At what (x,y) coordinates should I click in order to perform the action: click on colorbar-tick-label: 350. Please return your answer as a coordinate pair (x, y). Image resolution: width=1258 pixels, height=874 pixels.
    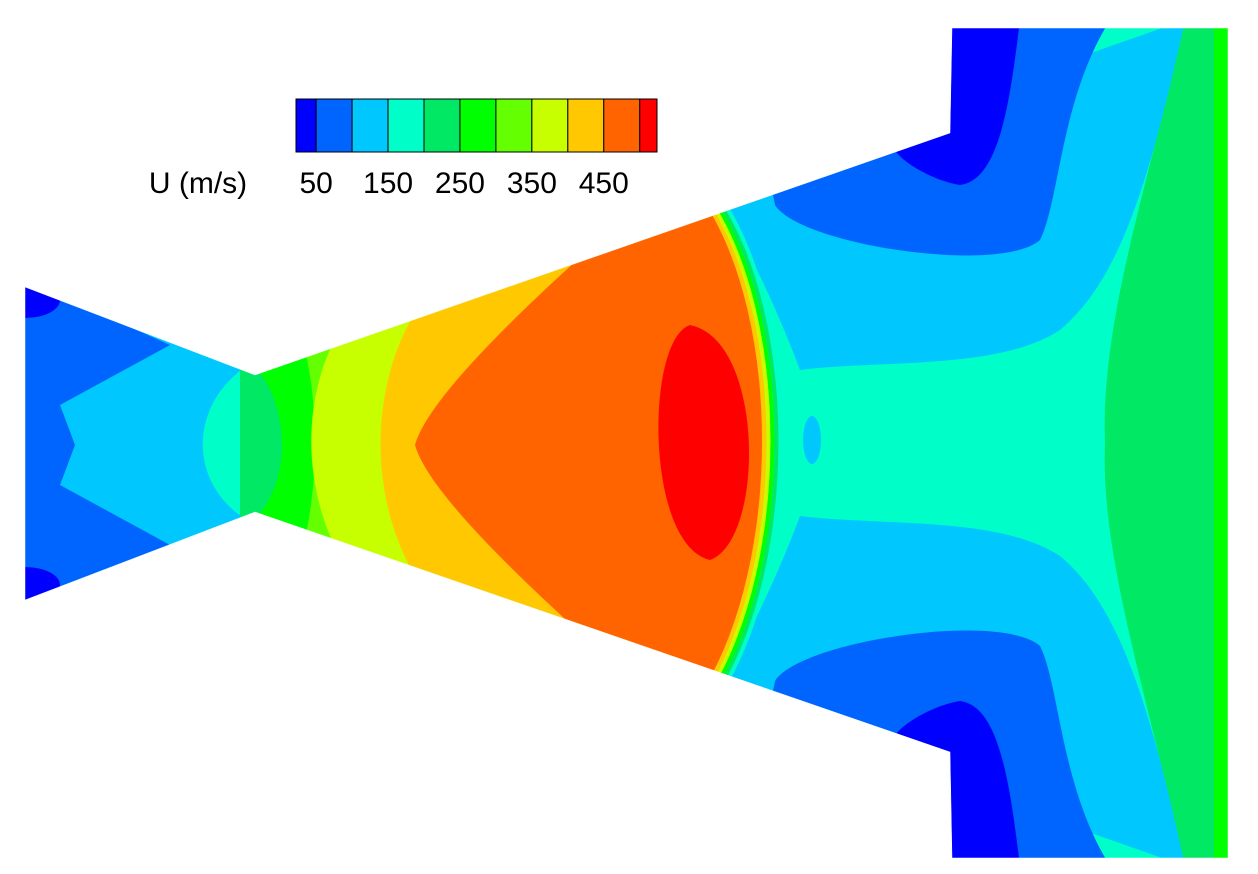
    Looking at the image, I should click on (532, 183).